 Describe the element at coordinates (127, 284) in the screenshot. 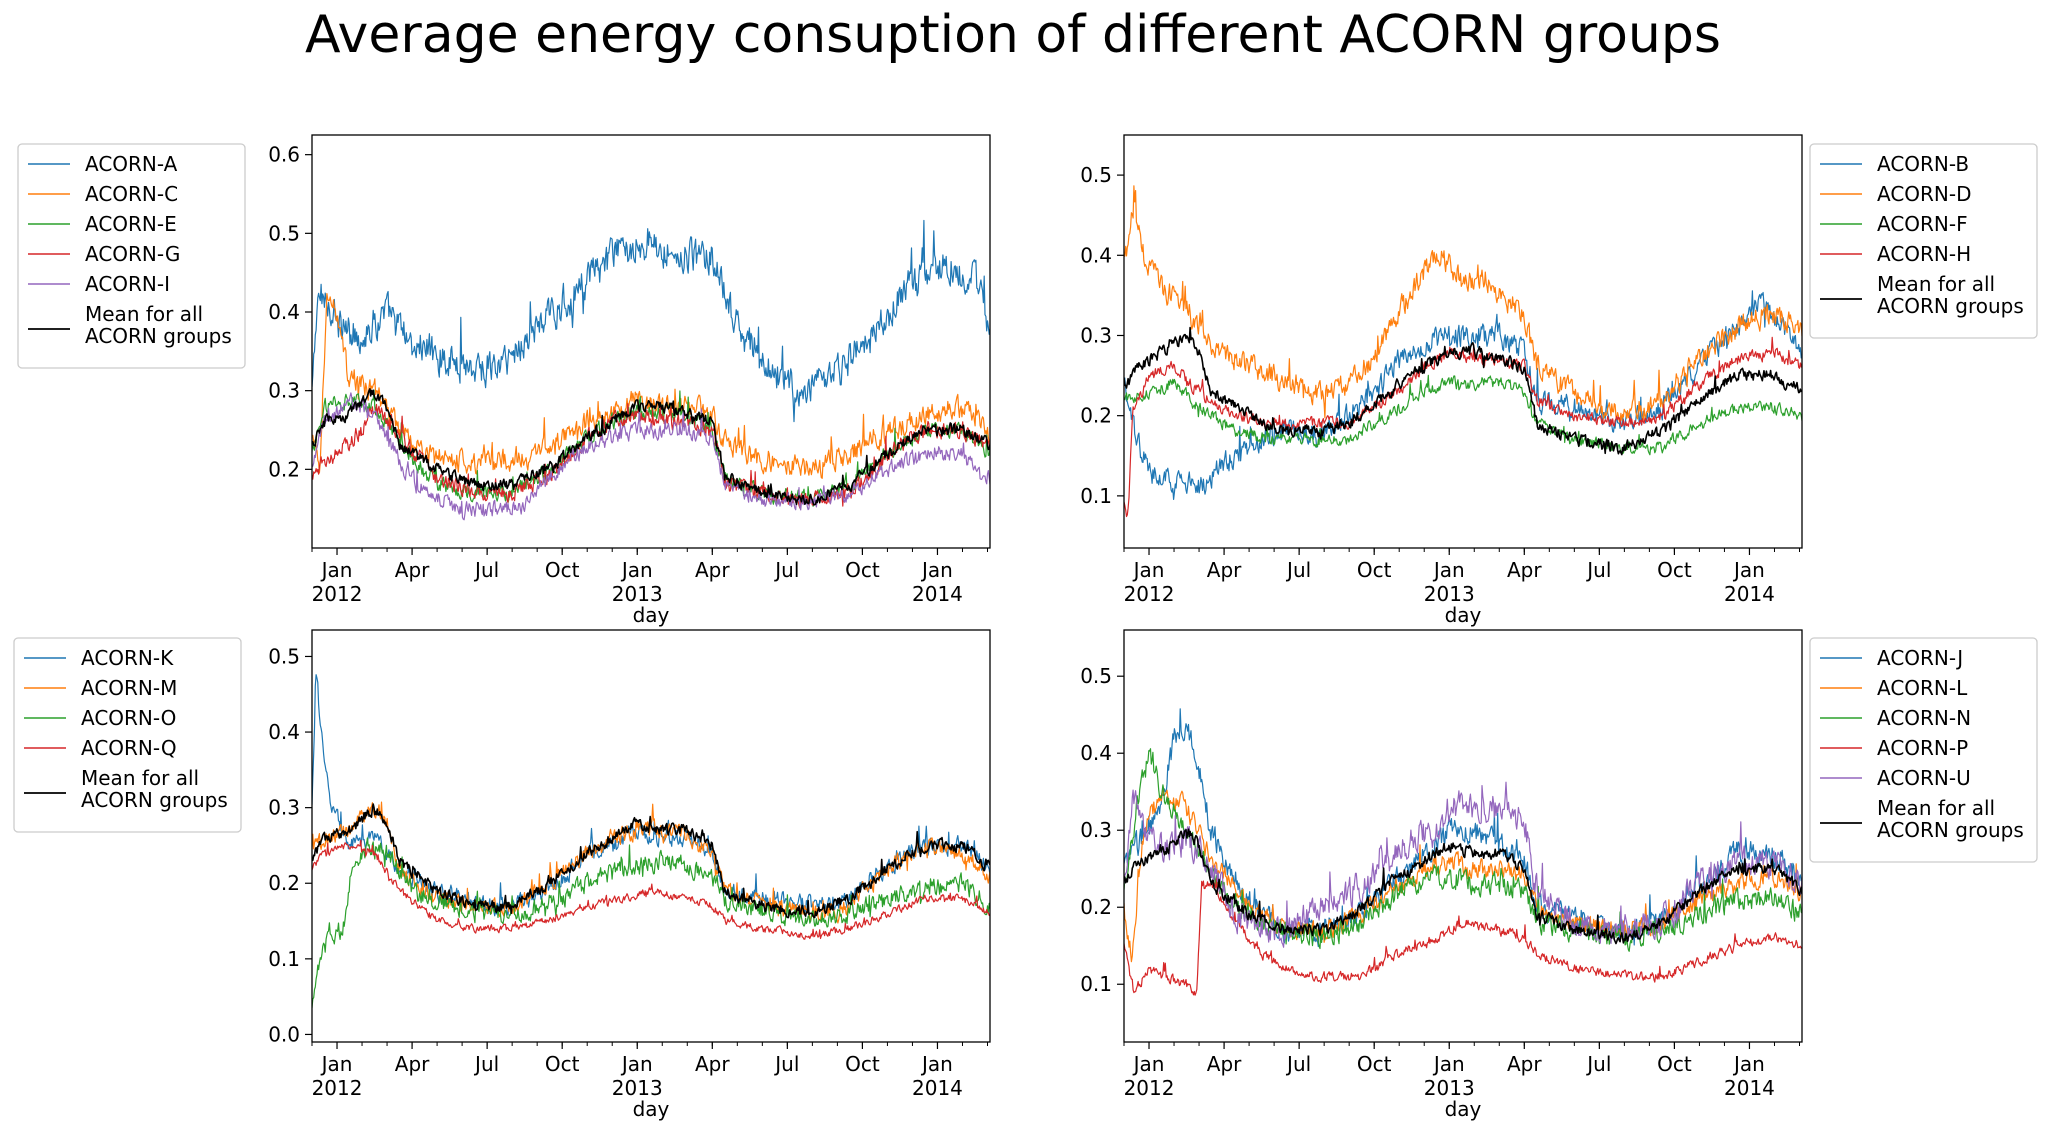

I see `legend-label-acorn-i: ACORN-I` at that location.